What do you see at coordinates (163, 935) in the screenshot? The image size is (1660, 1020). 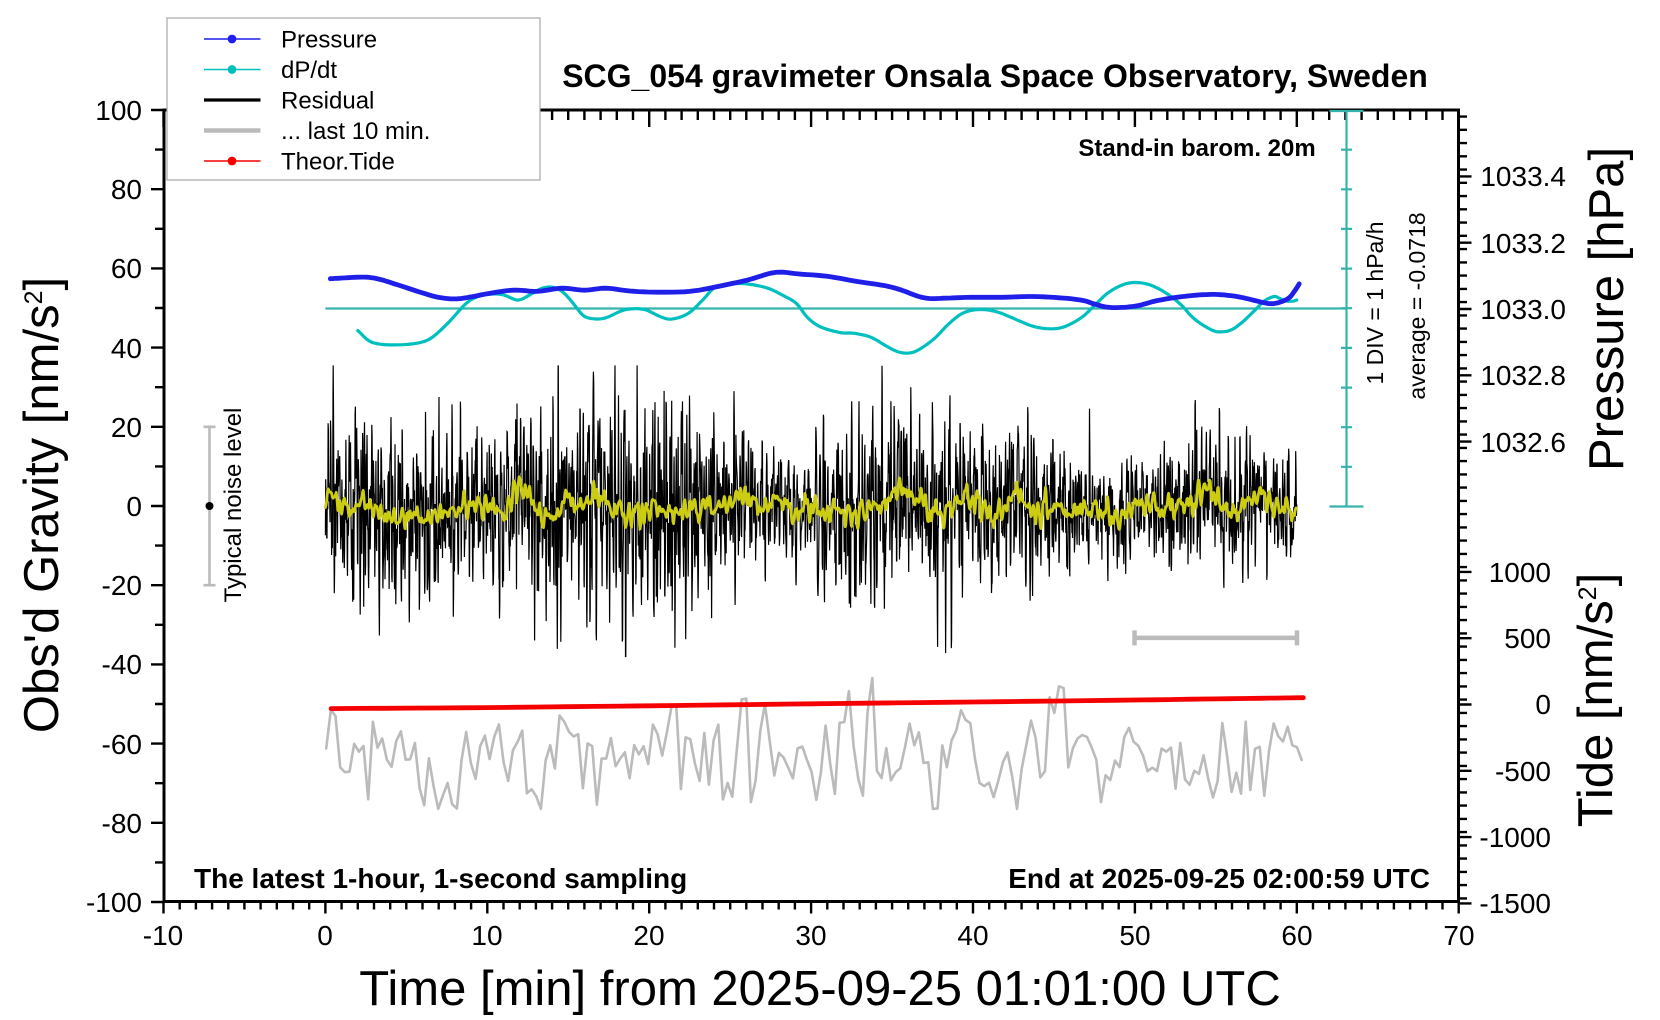 I see `svg-text: -10` at bounding box center [163, 935].